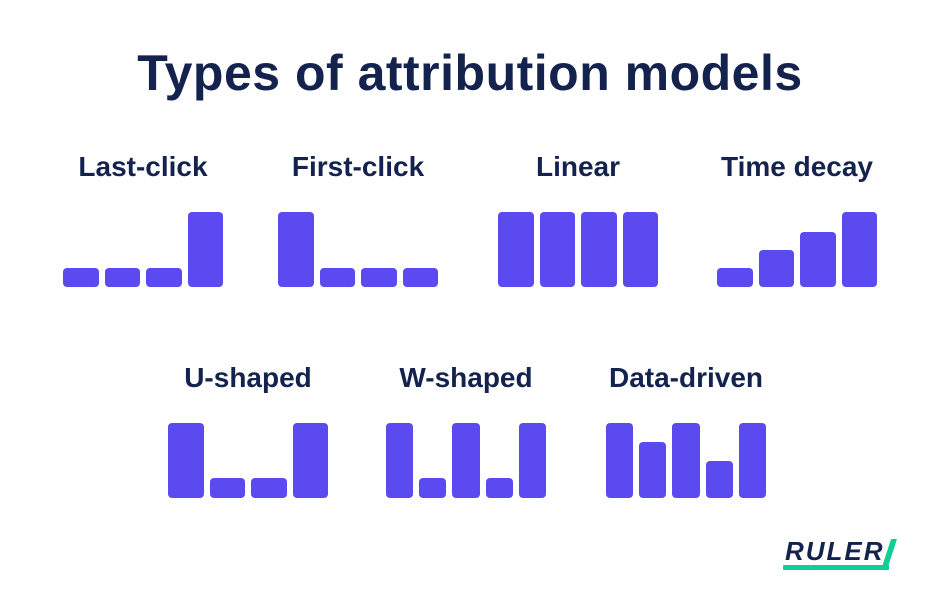 This screenshot has height=600, width=940. Describe the element at coordinates (248, 377) in the screenshot. I see `chart-title-u-shaped: U-shaped` at that location.